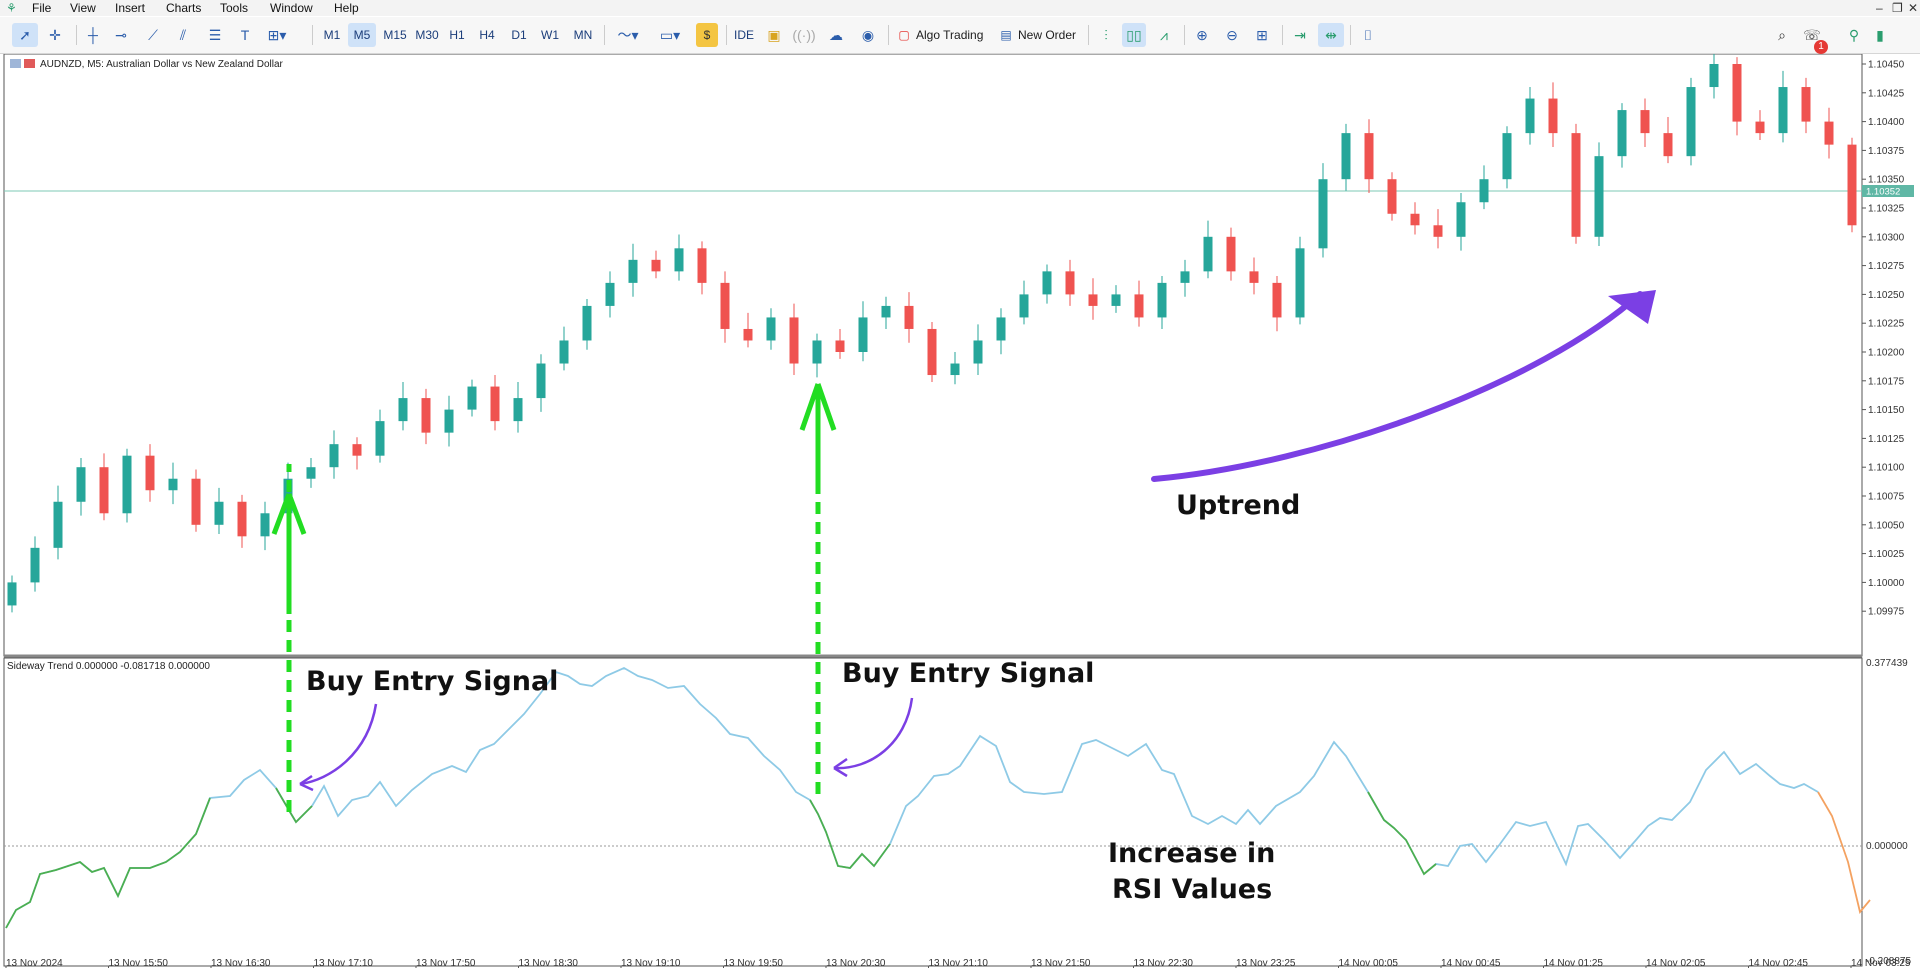 The width and height of the screenshot is (1920, 973). Describe the element at coordinates (1106, 35) in the screenshot. I see `bar-chart-icon: ⫶` at that location.